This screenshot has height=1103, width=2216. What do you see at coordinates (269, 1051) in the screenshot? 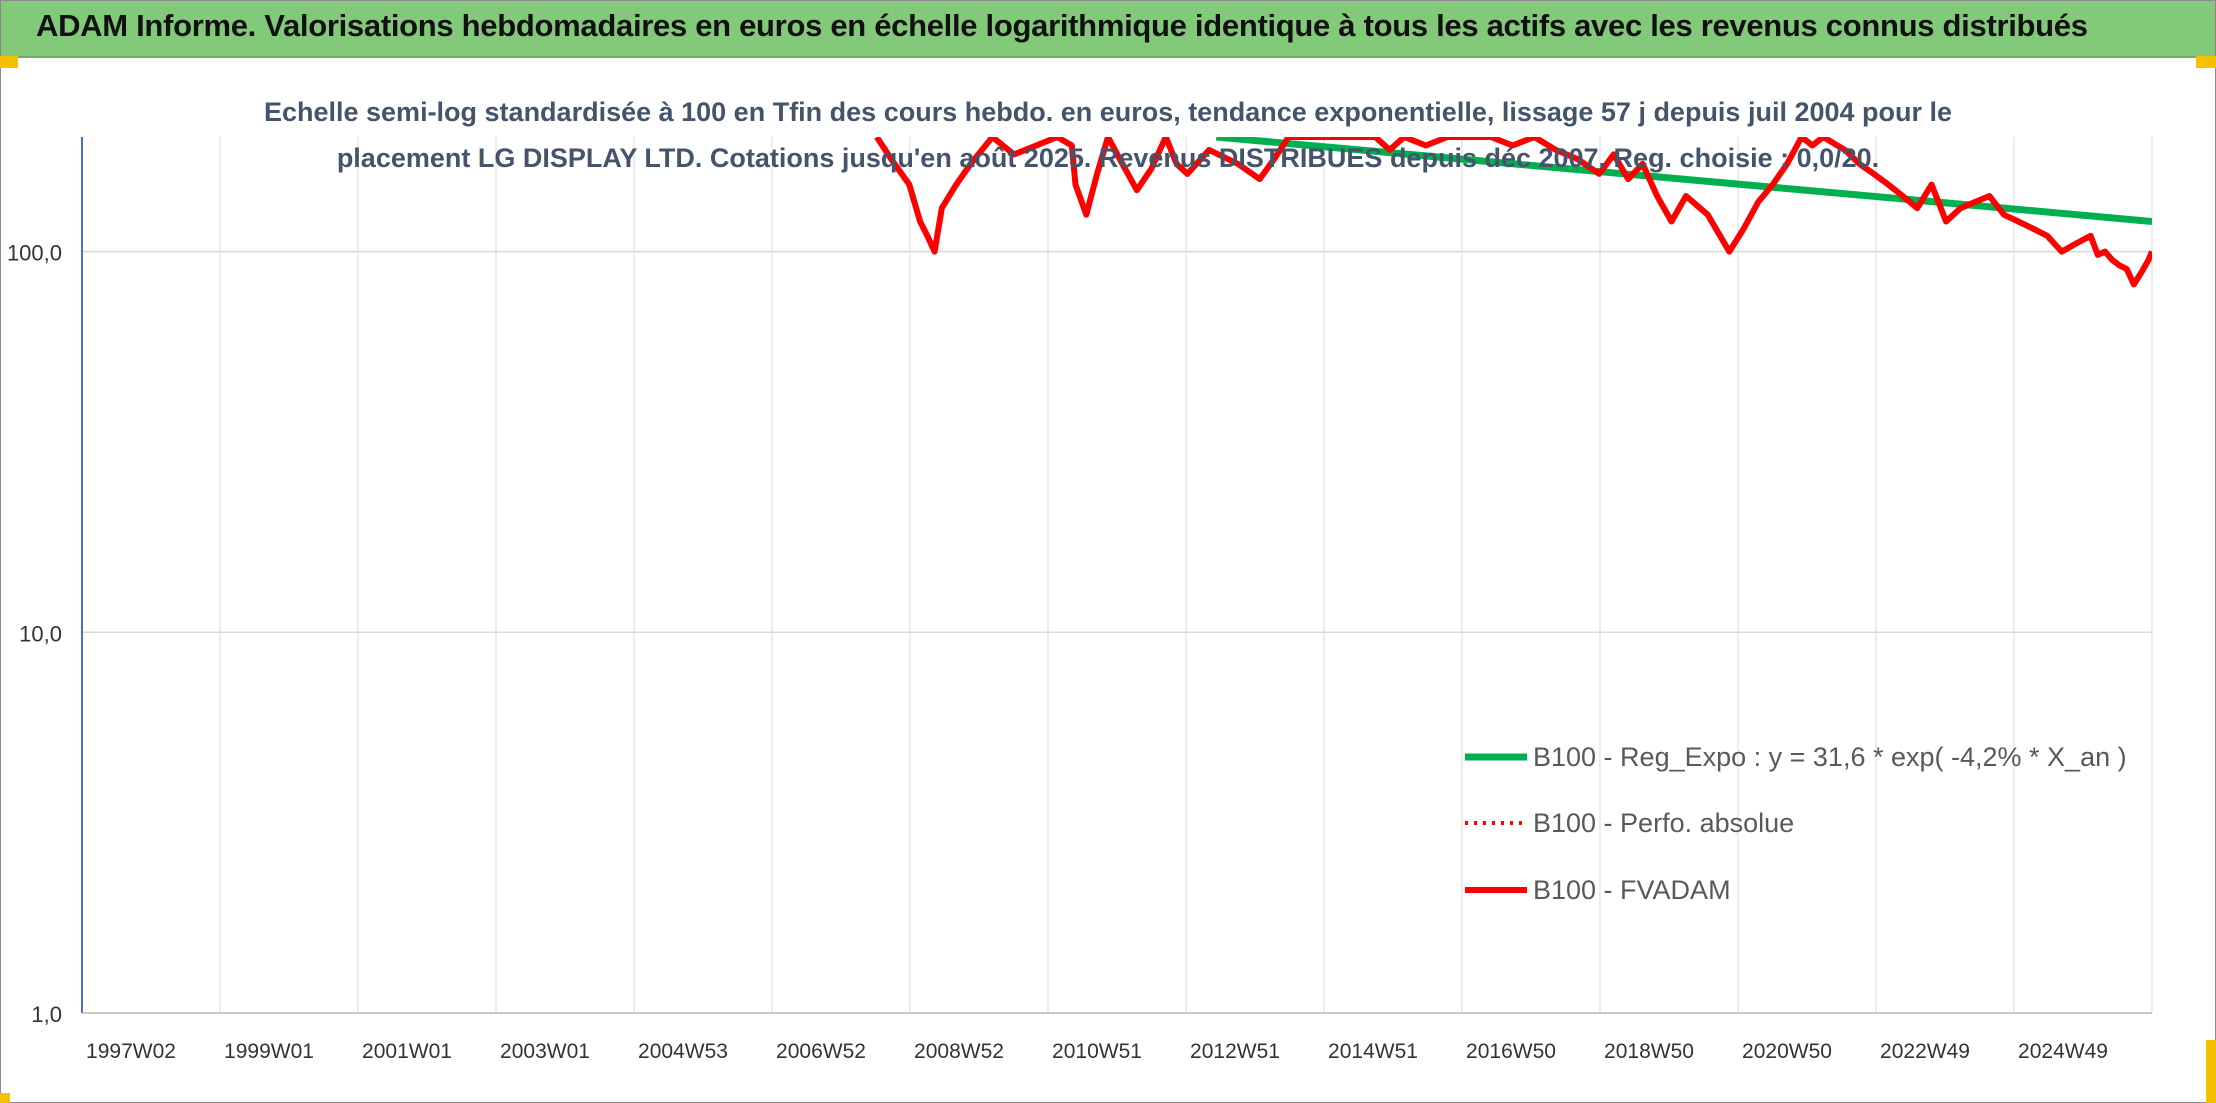
I see `x-tick-label: 1999W01` at bounding box center [269, 1051].